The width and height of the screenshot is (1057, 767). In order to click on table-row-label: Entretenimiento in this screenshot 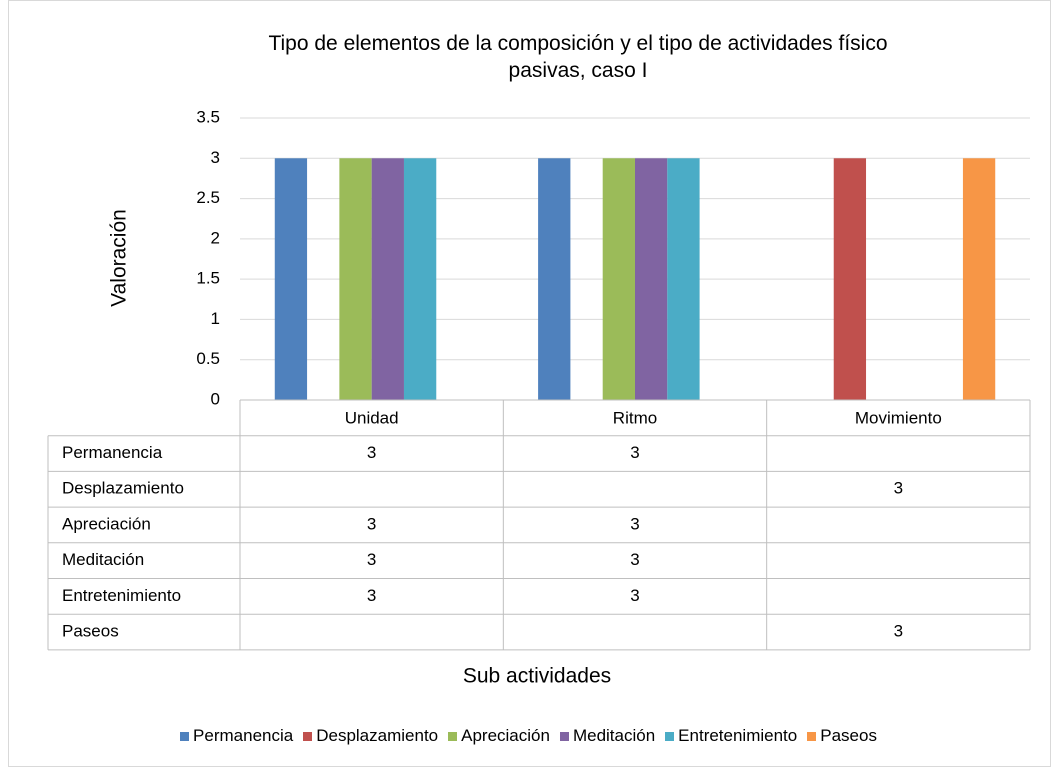, I will do `click(121, 595)`.